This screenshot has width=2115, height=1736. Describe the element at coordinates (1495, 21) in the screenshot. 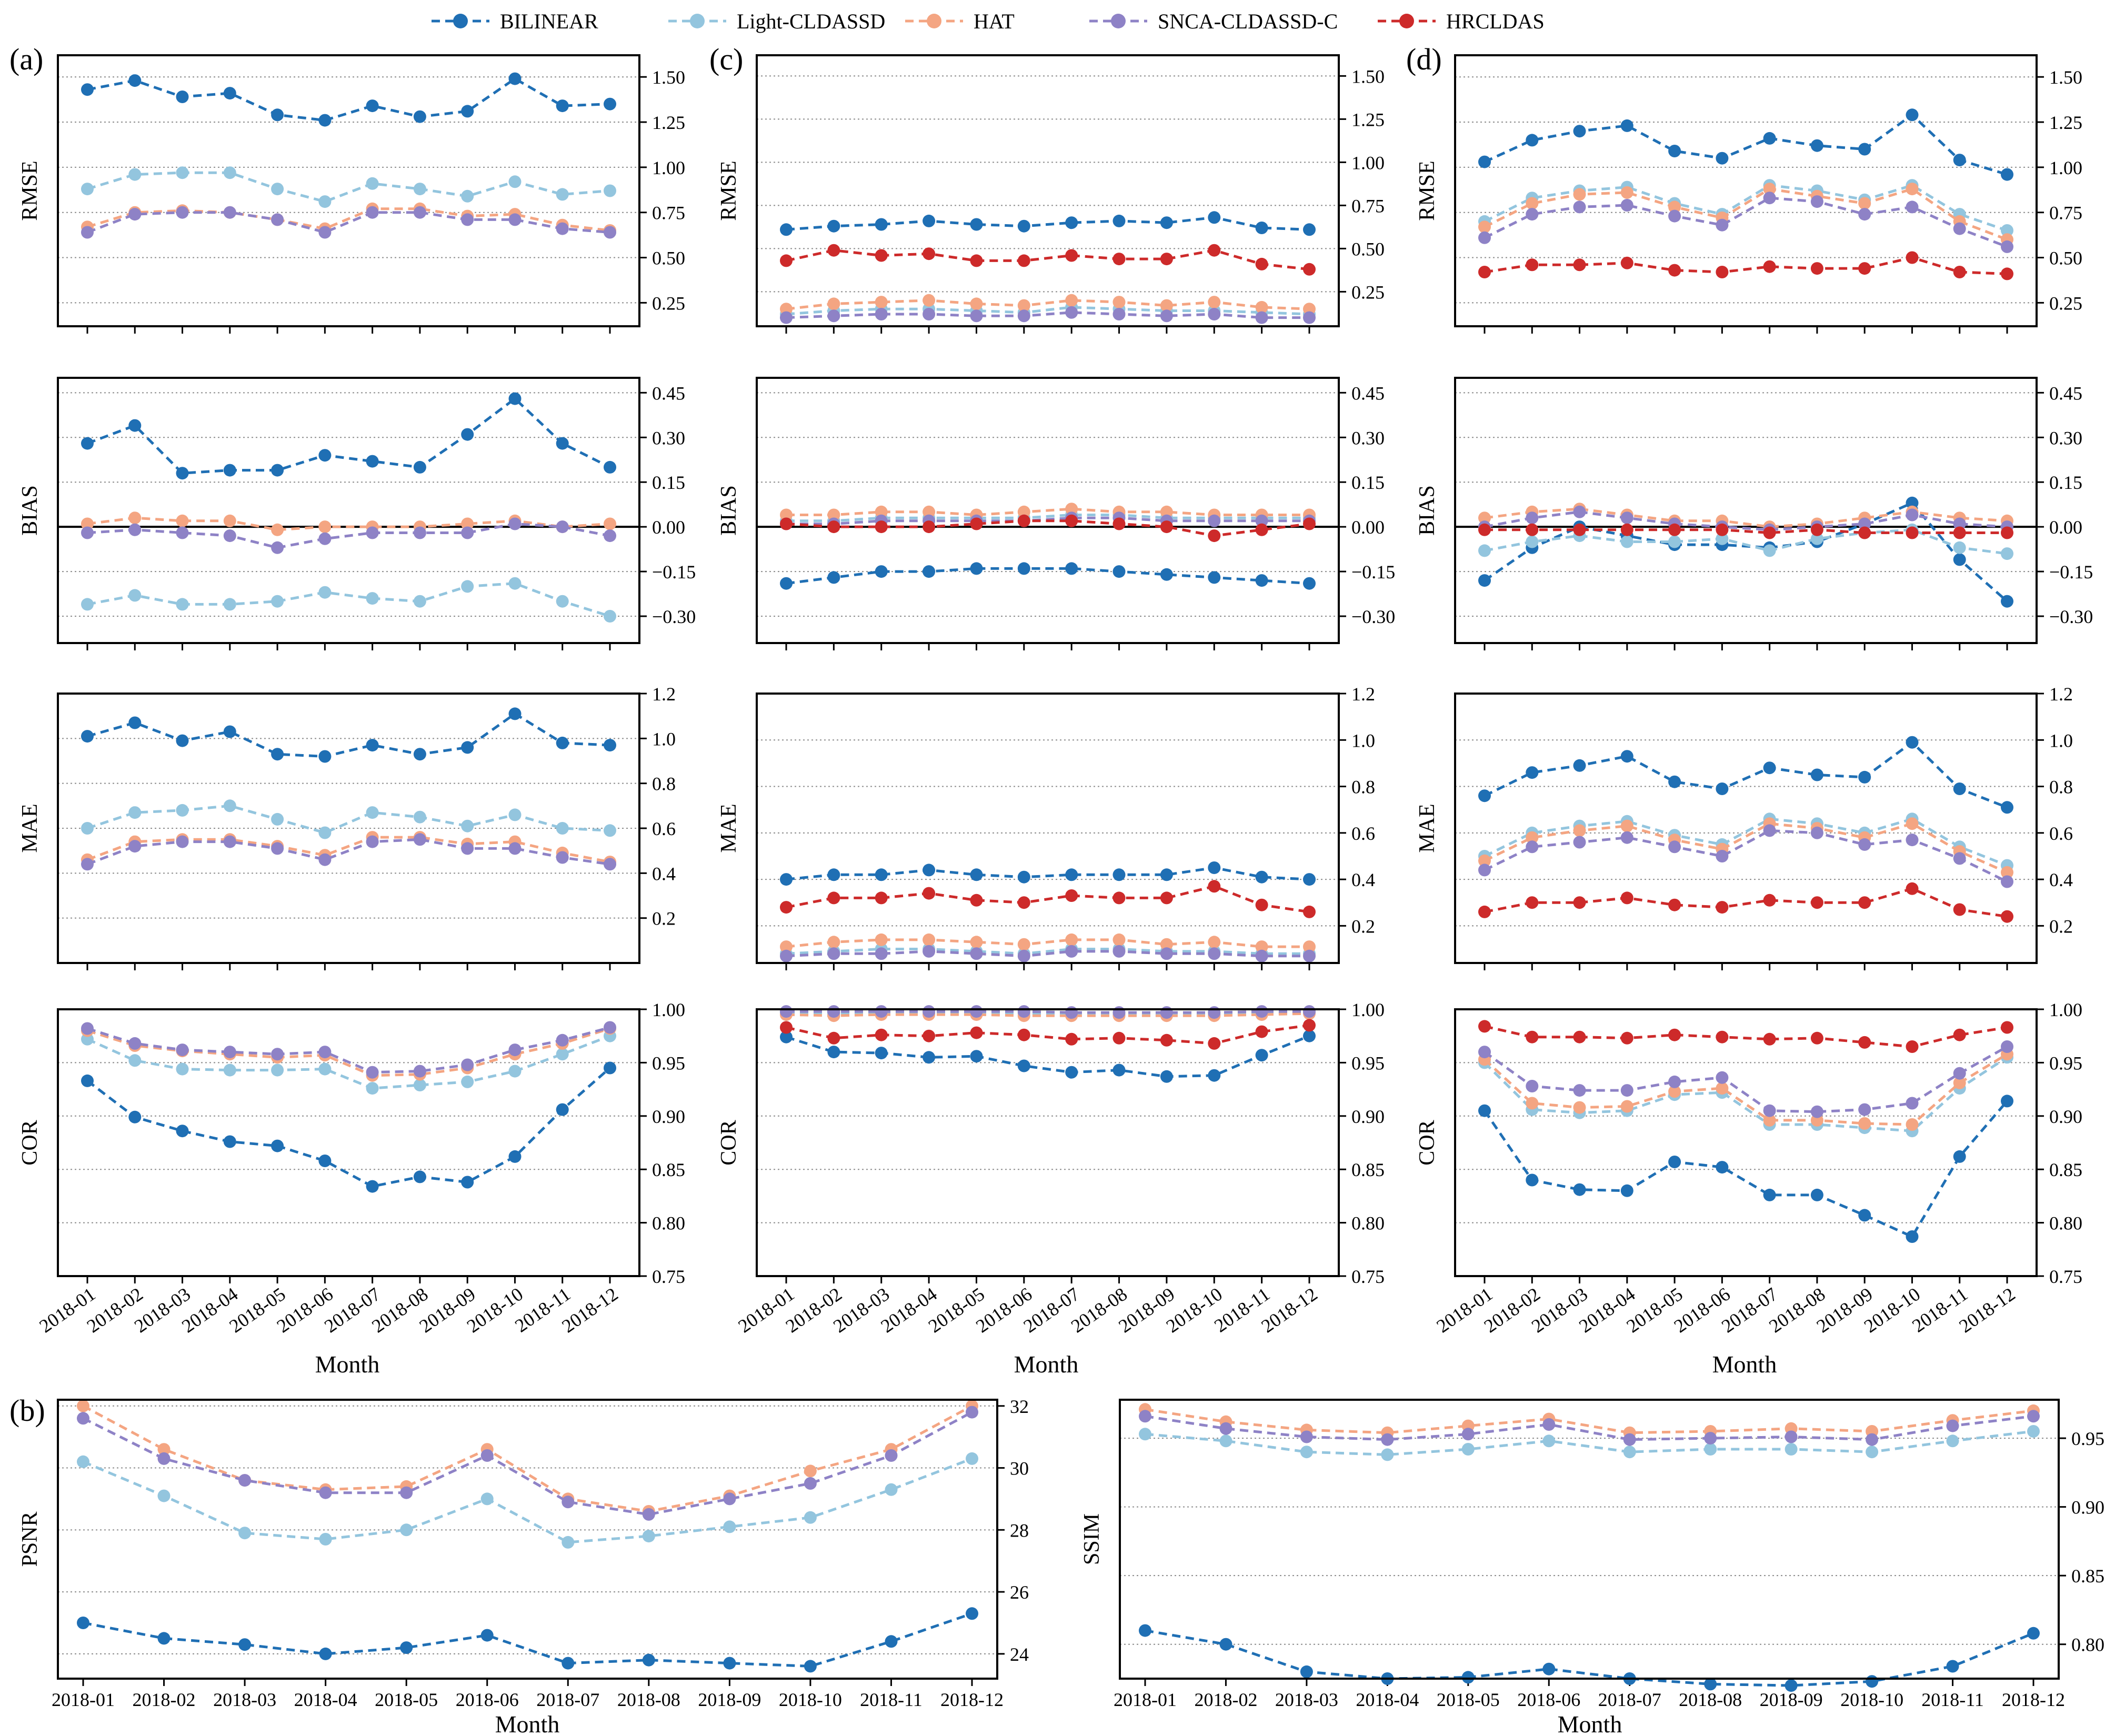

I see `legend-label: HRCLDAS` at that location.